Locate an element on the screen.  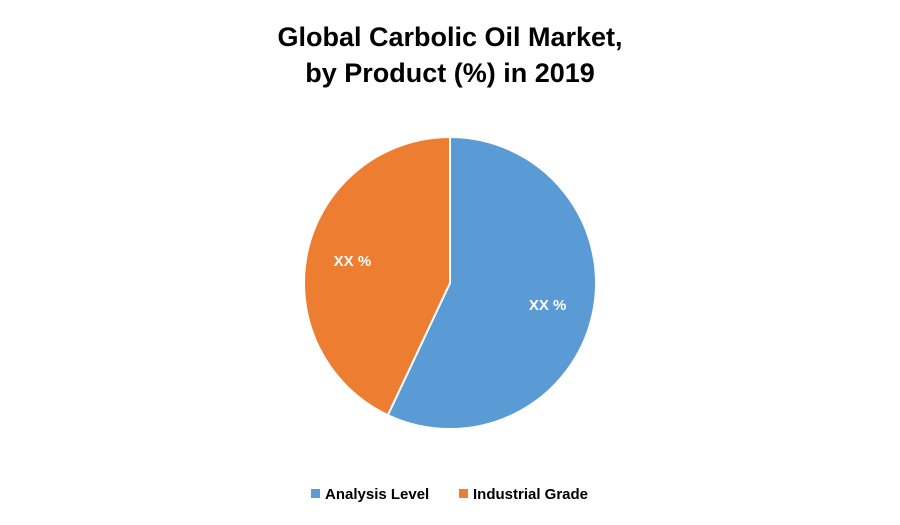
legend-label-industrial-grade: Industrial Grade is located at coordinates (530, 494).